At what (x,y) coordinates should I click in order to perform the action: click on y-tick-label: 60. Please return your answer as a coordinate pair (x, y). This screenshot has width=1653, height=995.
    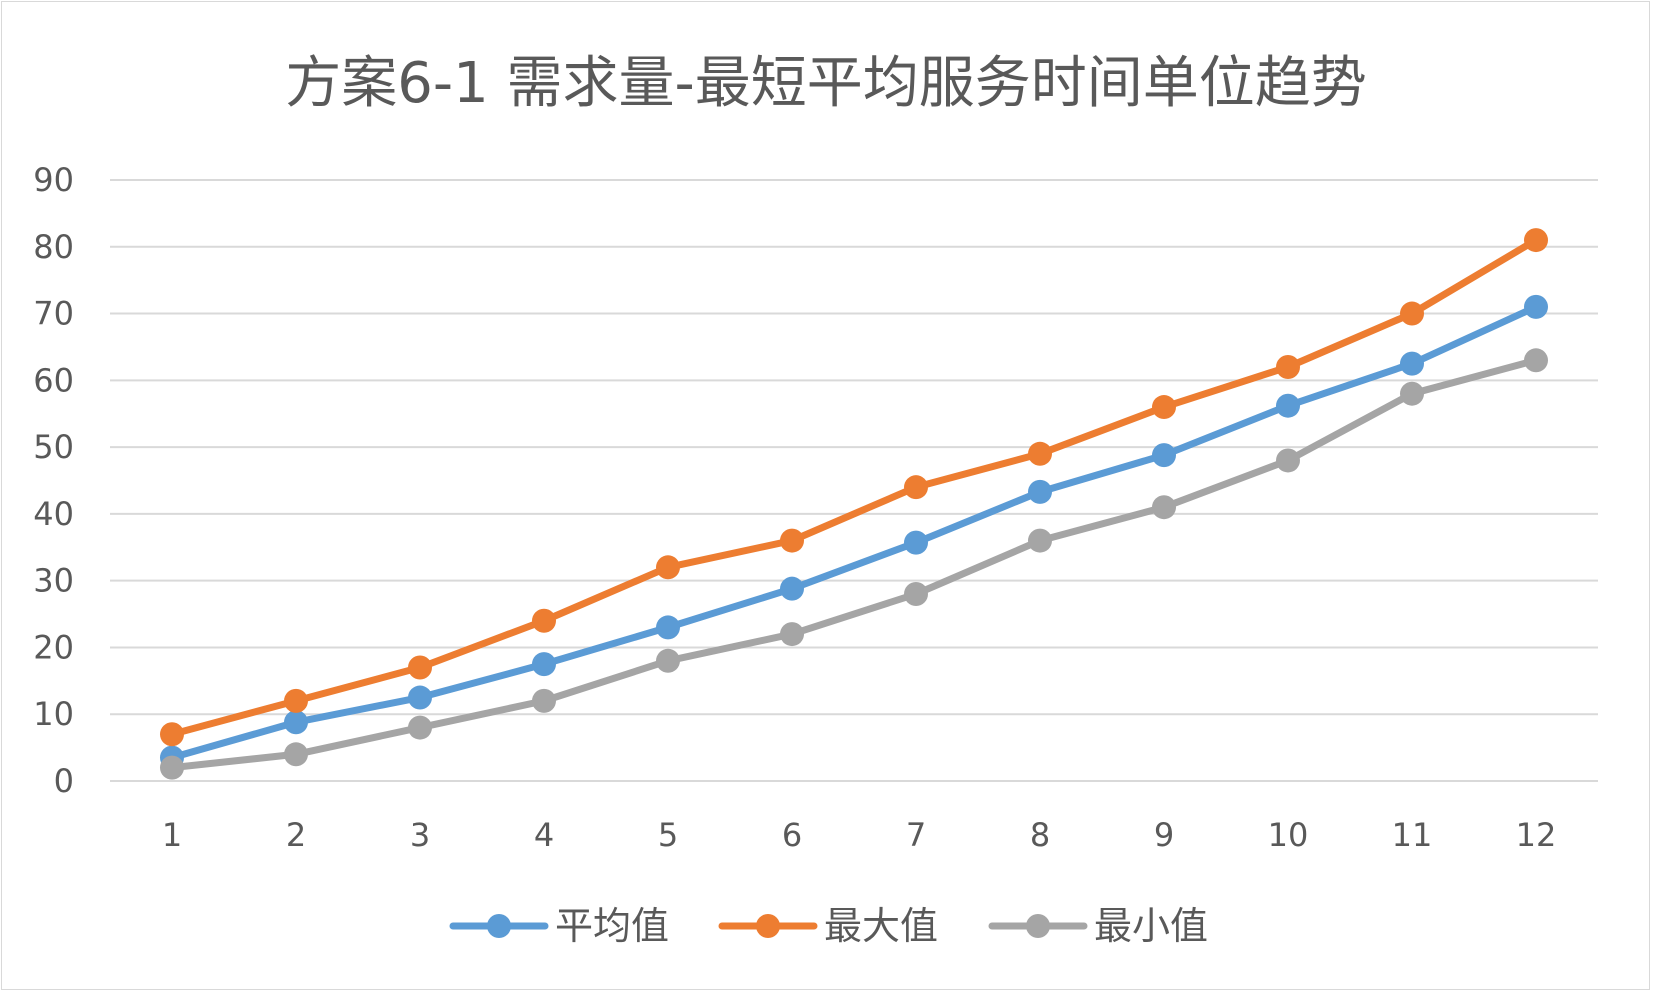
    Looking at the image, I should click on (53, 380).